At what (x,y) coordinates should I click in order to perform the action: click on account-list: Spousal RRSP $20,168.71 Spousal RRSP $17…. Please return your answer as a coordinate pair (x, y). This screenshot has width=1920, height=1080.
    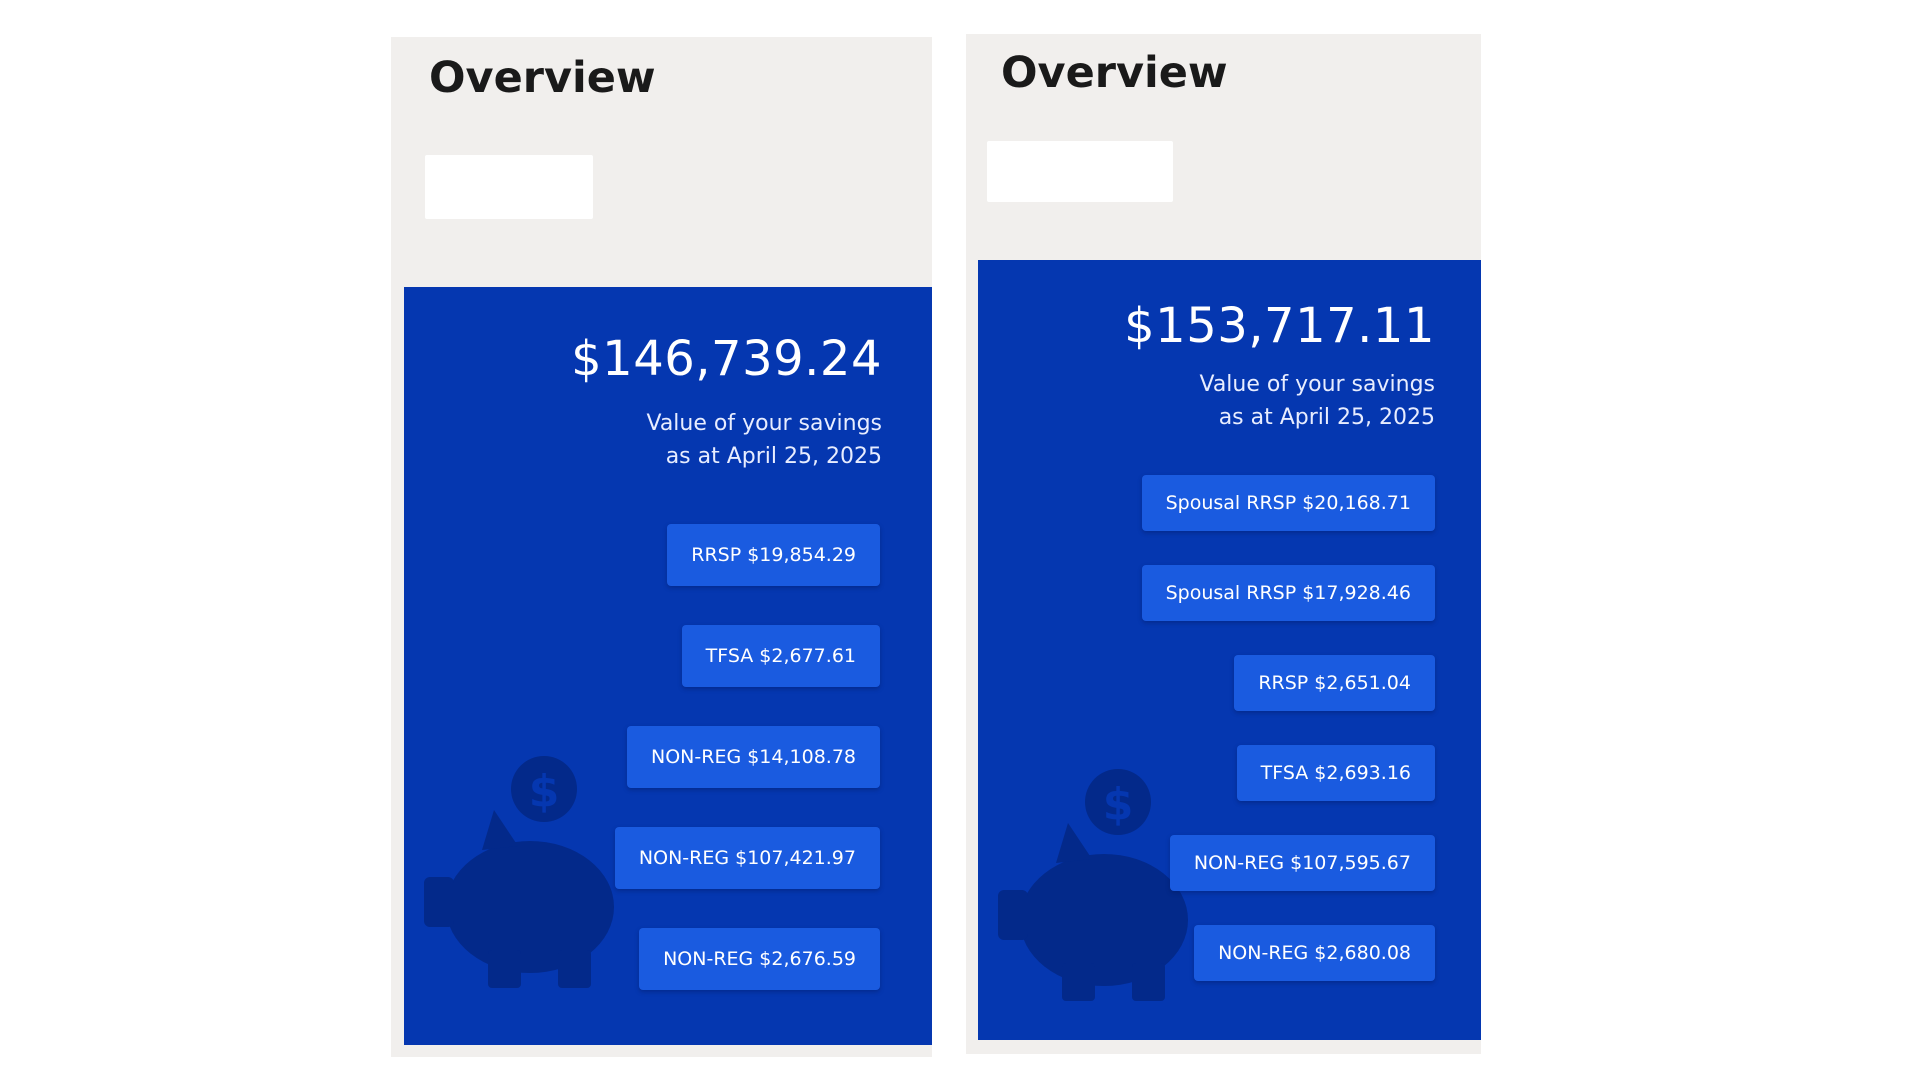
    Looking at the image, I should click on (1288, 728).